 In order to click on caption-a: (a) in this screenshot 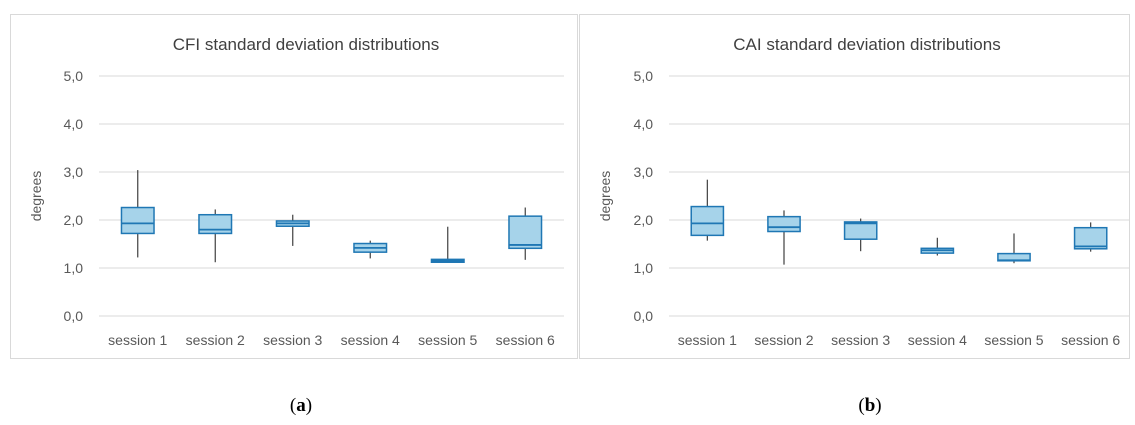, I will do `click(301, 405)`.